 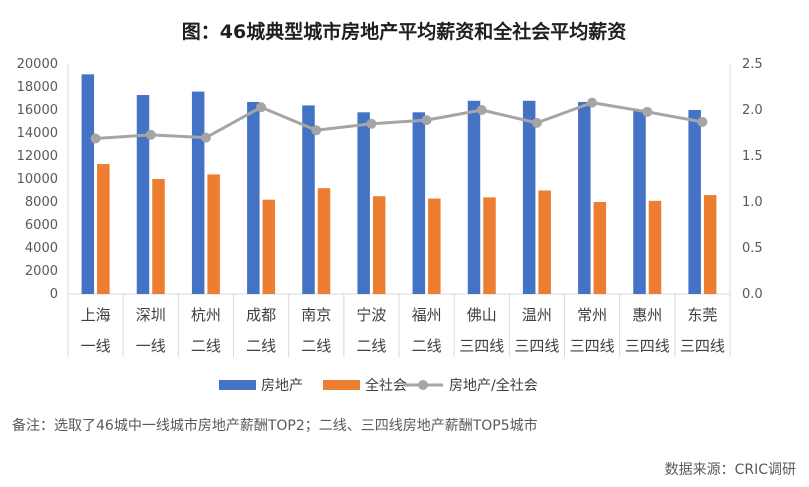 What do you see at coordinates (371, 315) in the screenshot?
I see `x-tick-label: 宁波` at bounding box center [371, 315].